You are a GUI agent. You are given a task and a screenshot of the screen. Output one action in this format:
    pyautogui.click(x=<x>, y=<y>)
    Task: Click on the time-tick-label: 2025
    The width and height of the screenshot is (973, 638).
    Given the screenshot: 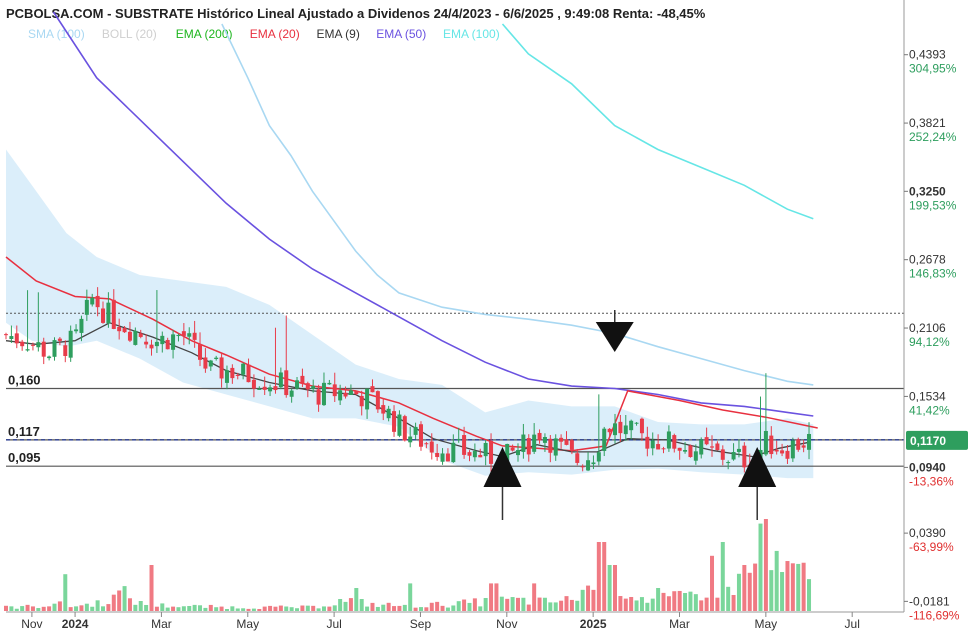 What is the action you would take?
    pyautogui.click(x=593, y=624)
    